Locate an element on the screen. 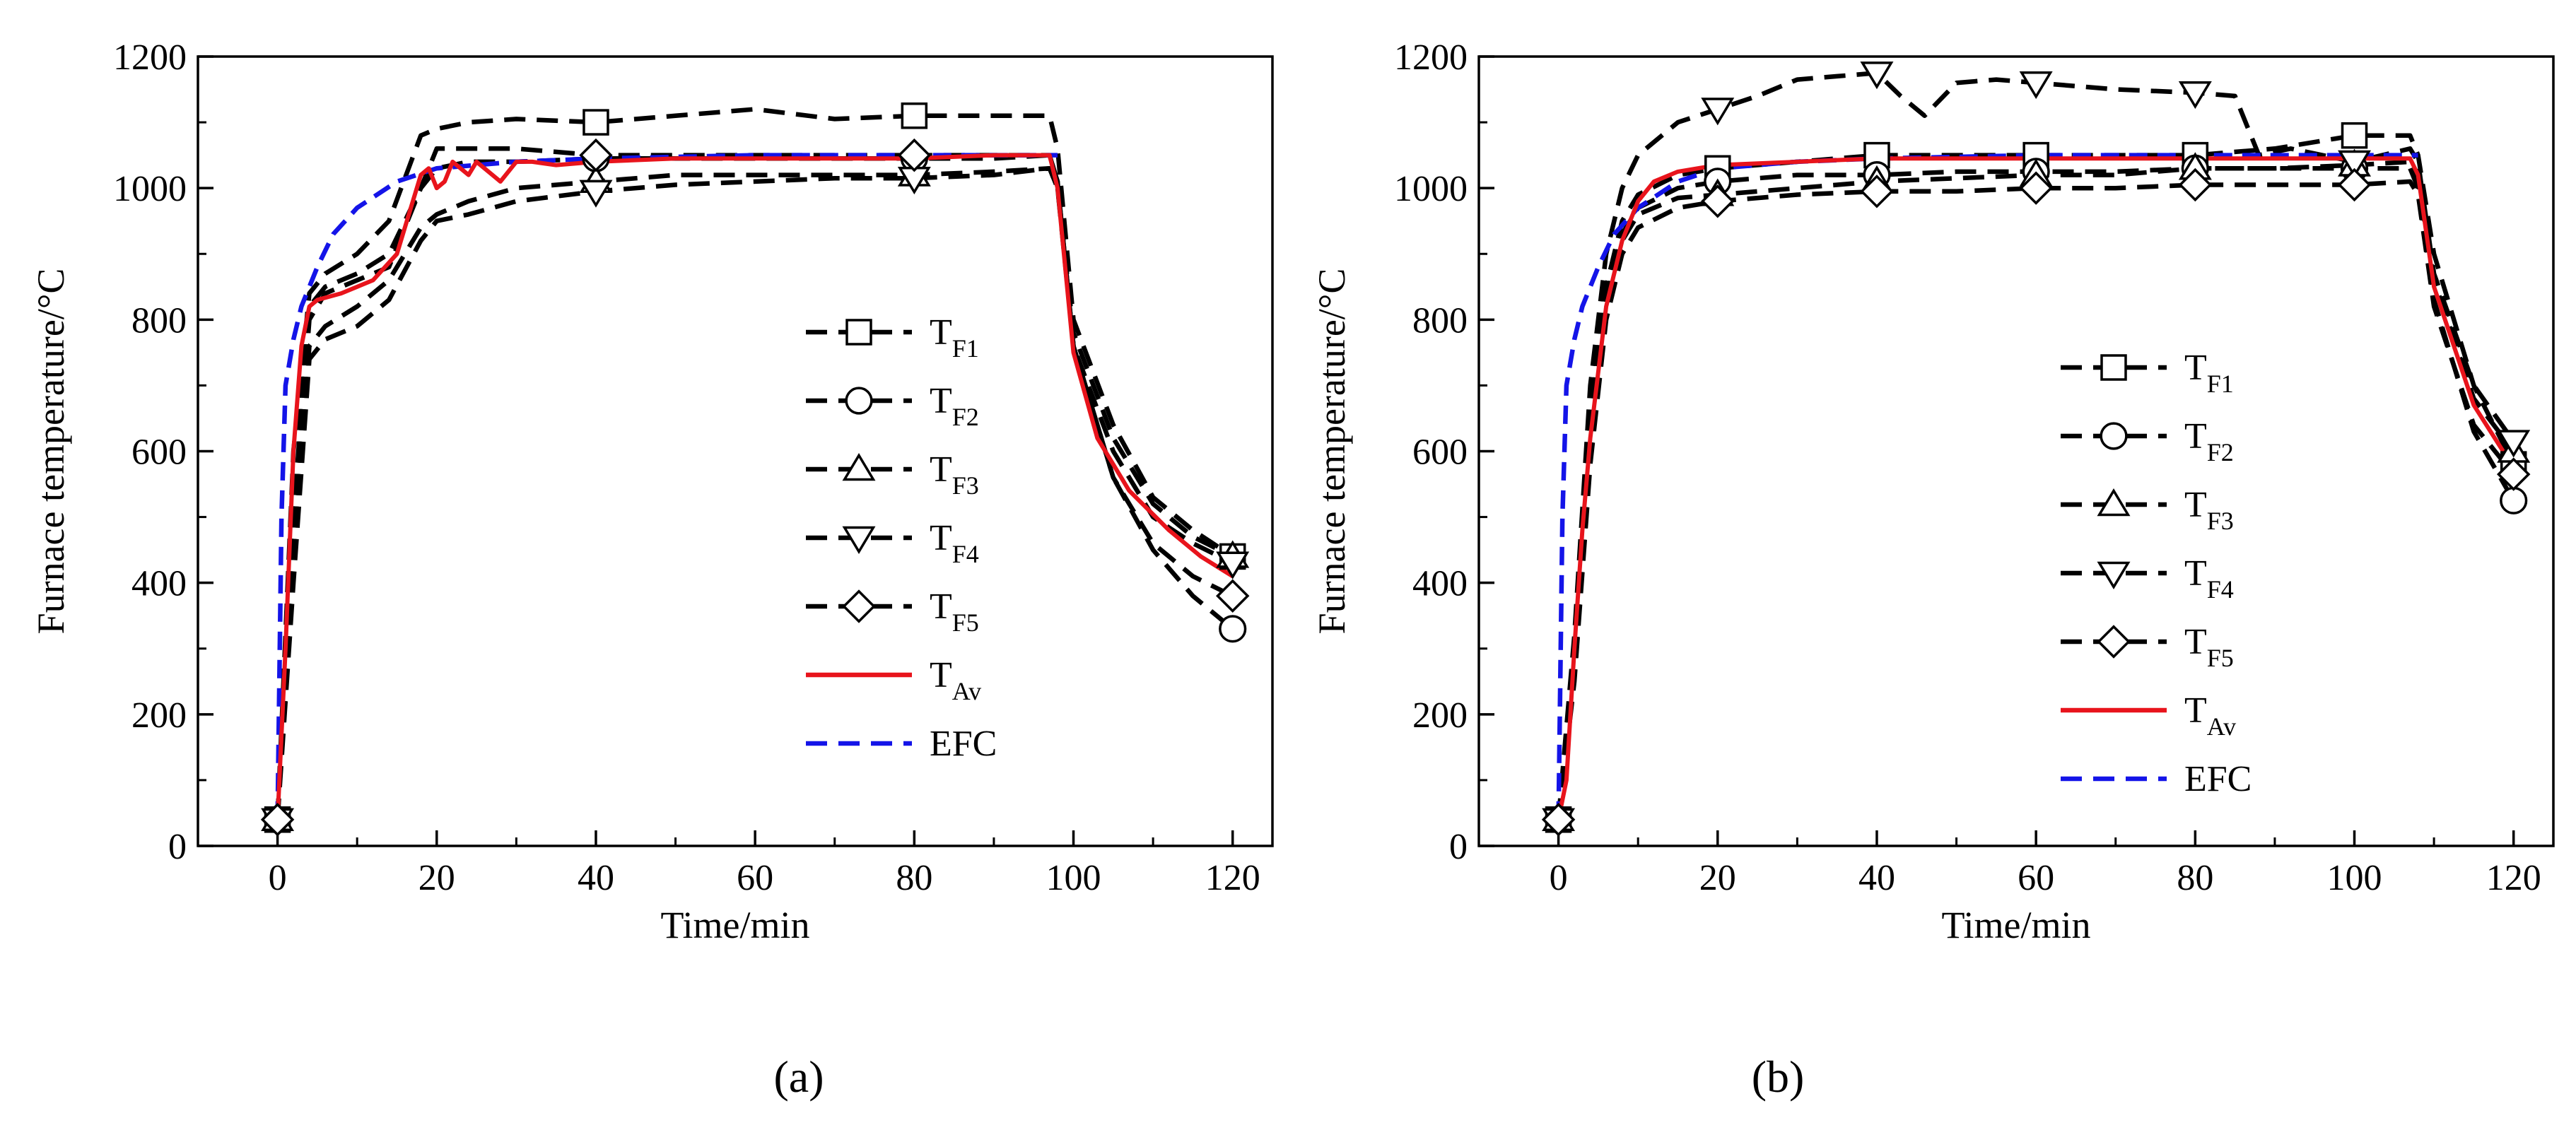 This screenshot has width=2576, height=1130. legend-label-tf2: TF2 is located at coordinates (955, 406).